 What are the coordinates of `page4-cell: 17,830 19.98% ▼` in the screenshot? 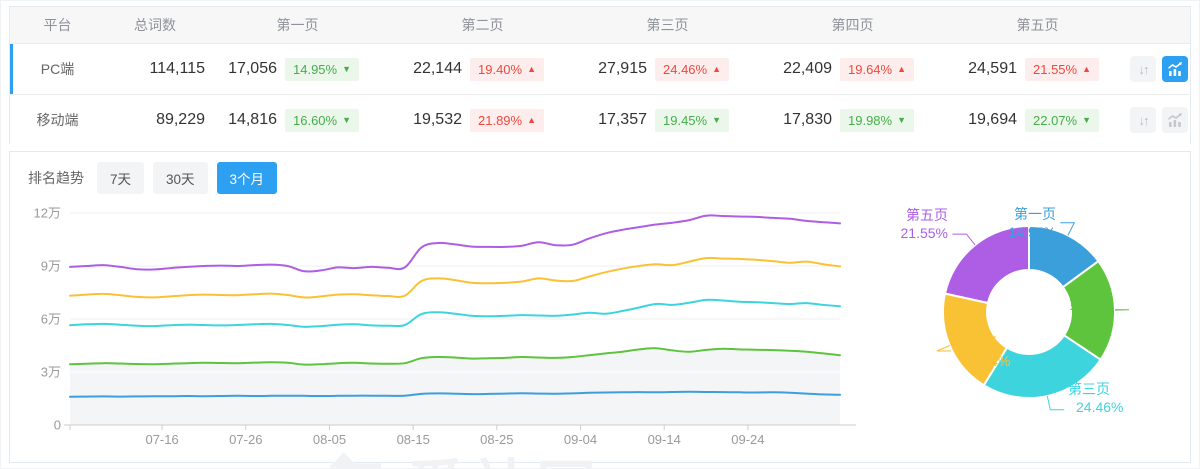 It's located at (852, 120).